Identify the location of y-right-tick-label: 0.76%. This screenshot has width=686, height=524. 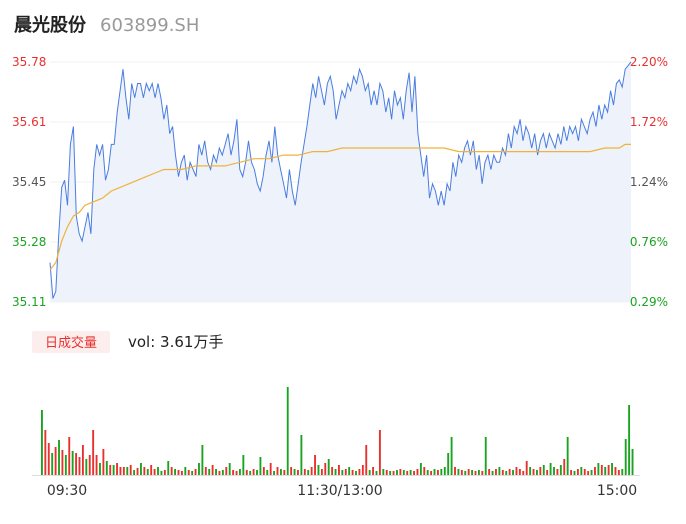
(649, 242).